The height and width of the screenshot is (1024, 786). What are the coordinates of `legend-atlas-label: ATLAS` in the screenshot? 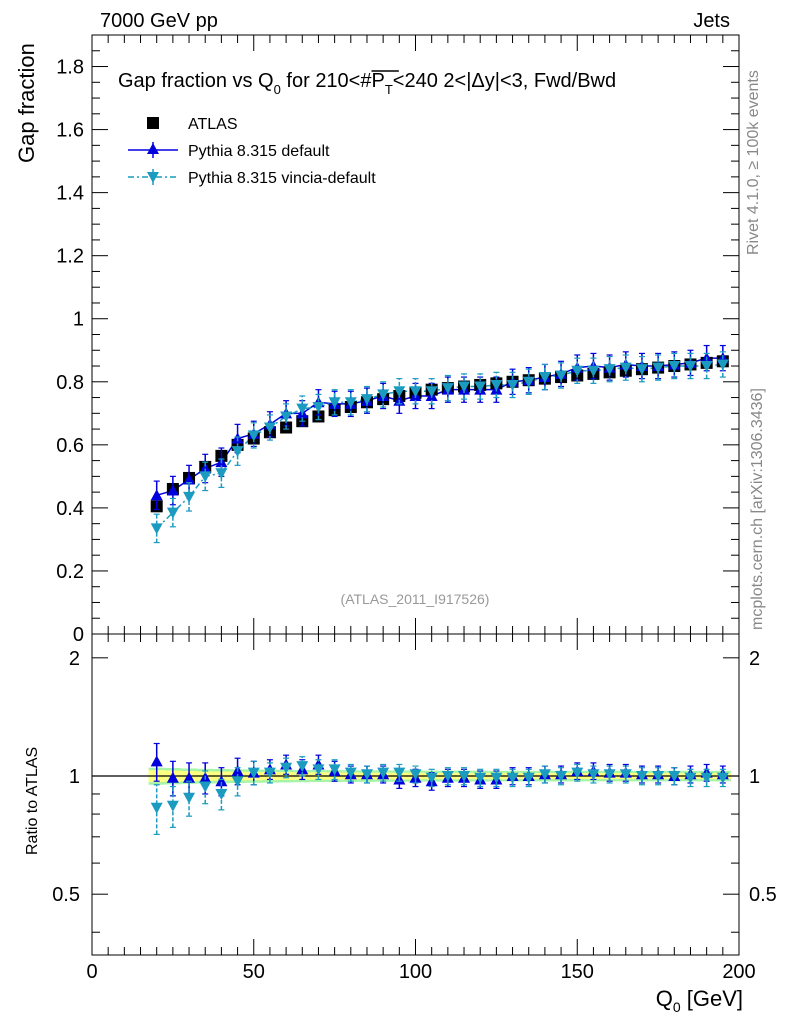 It's located at (213, 124).